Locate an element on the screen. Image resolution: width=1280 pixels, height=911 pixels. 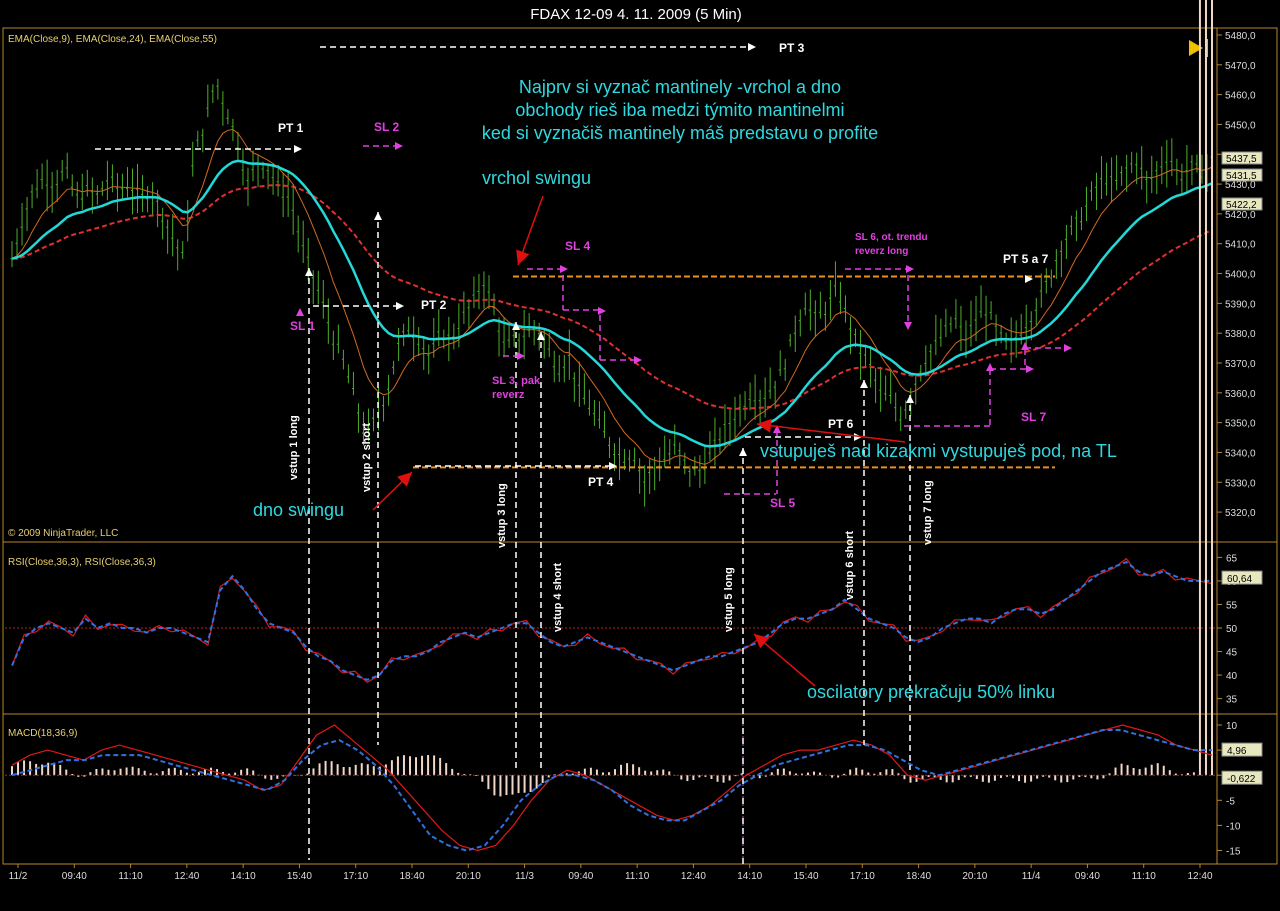
macd-line is located at coordinates (612, 788).